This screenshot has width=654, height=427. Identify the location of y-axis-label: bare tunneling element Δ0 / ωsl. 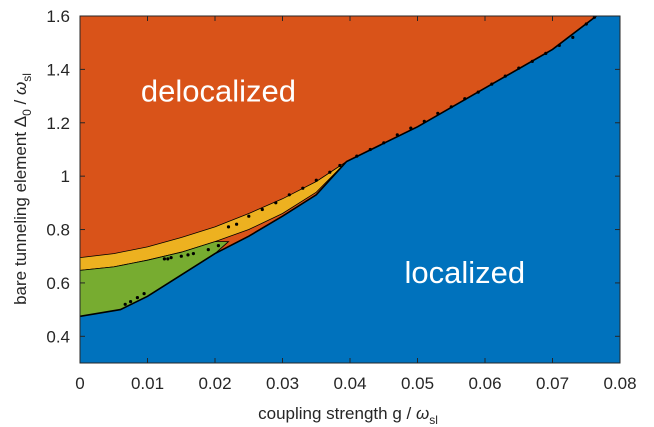
(22, 189).